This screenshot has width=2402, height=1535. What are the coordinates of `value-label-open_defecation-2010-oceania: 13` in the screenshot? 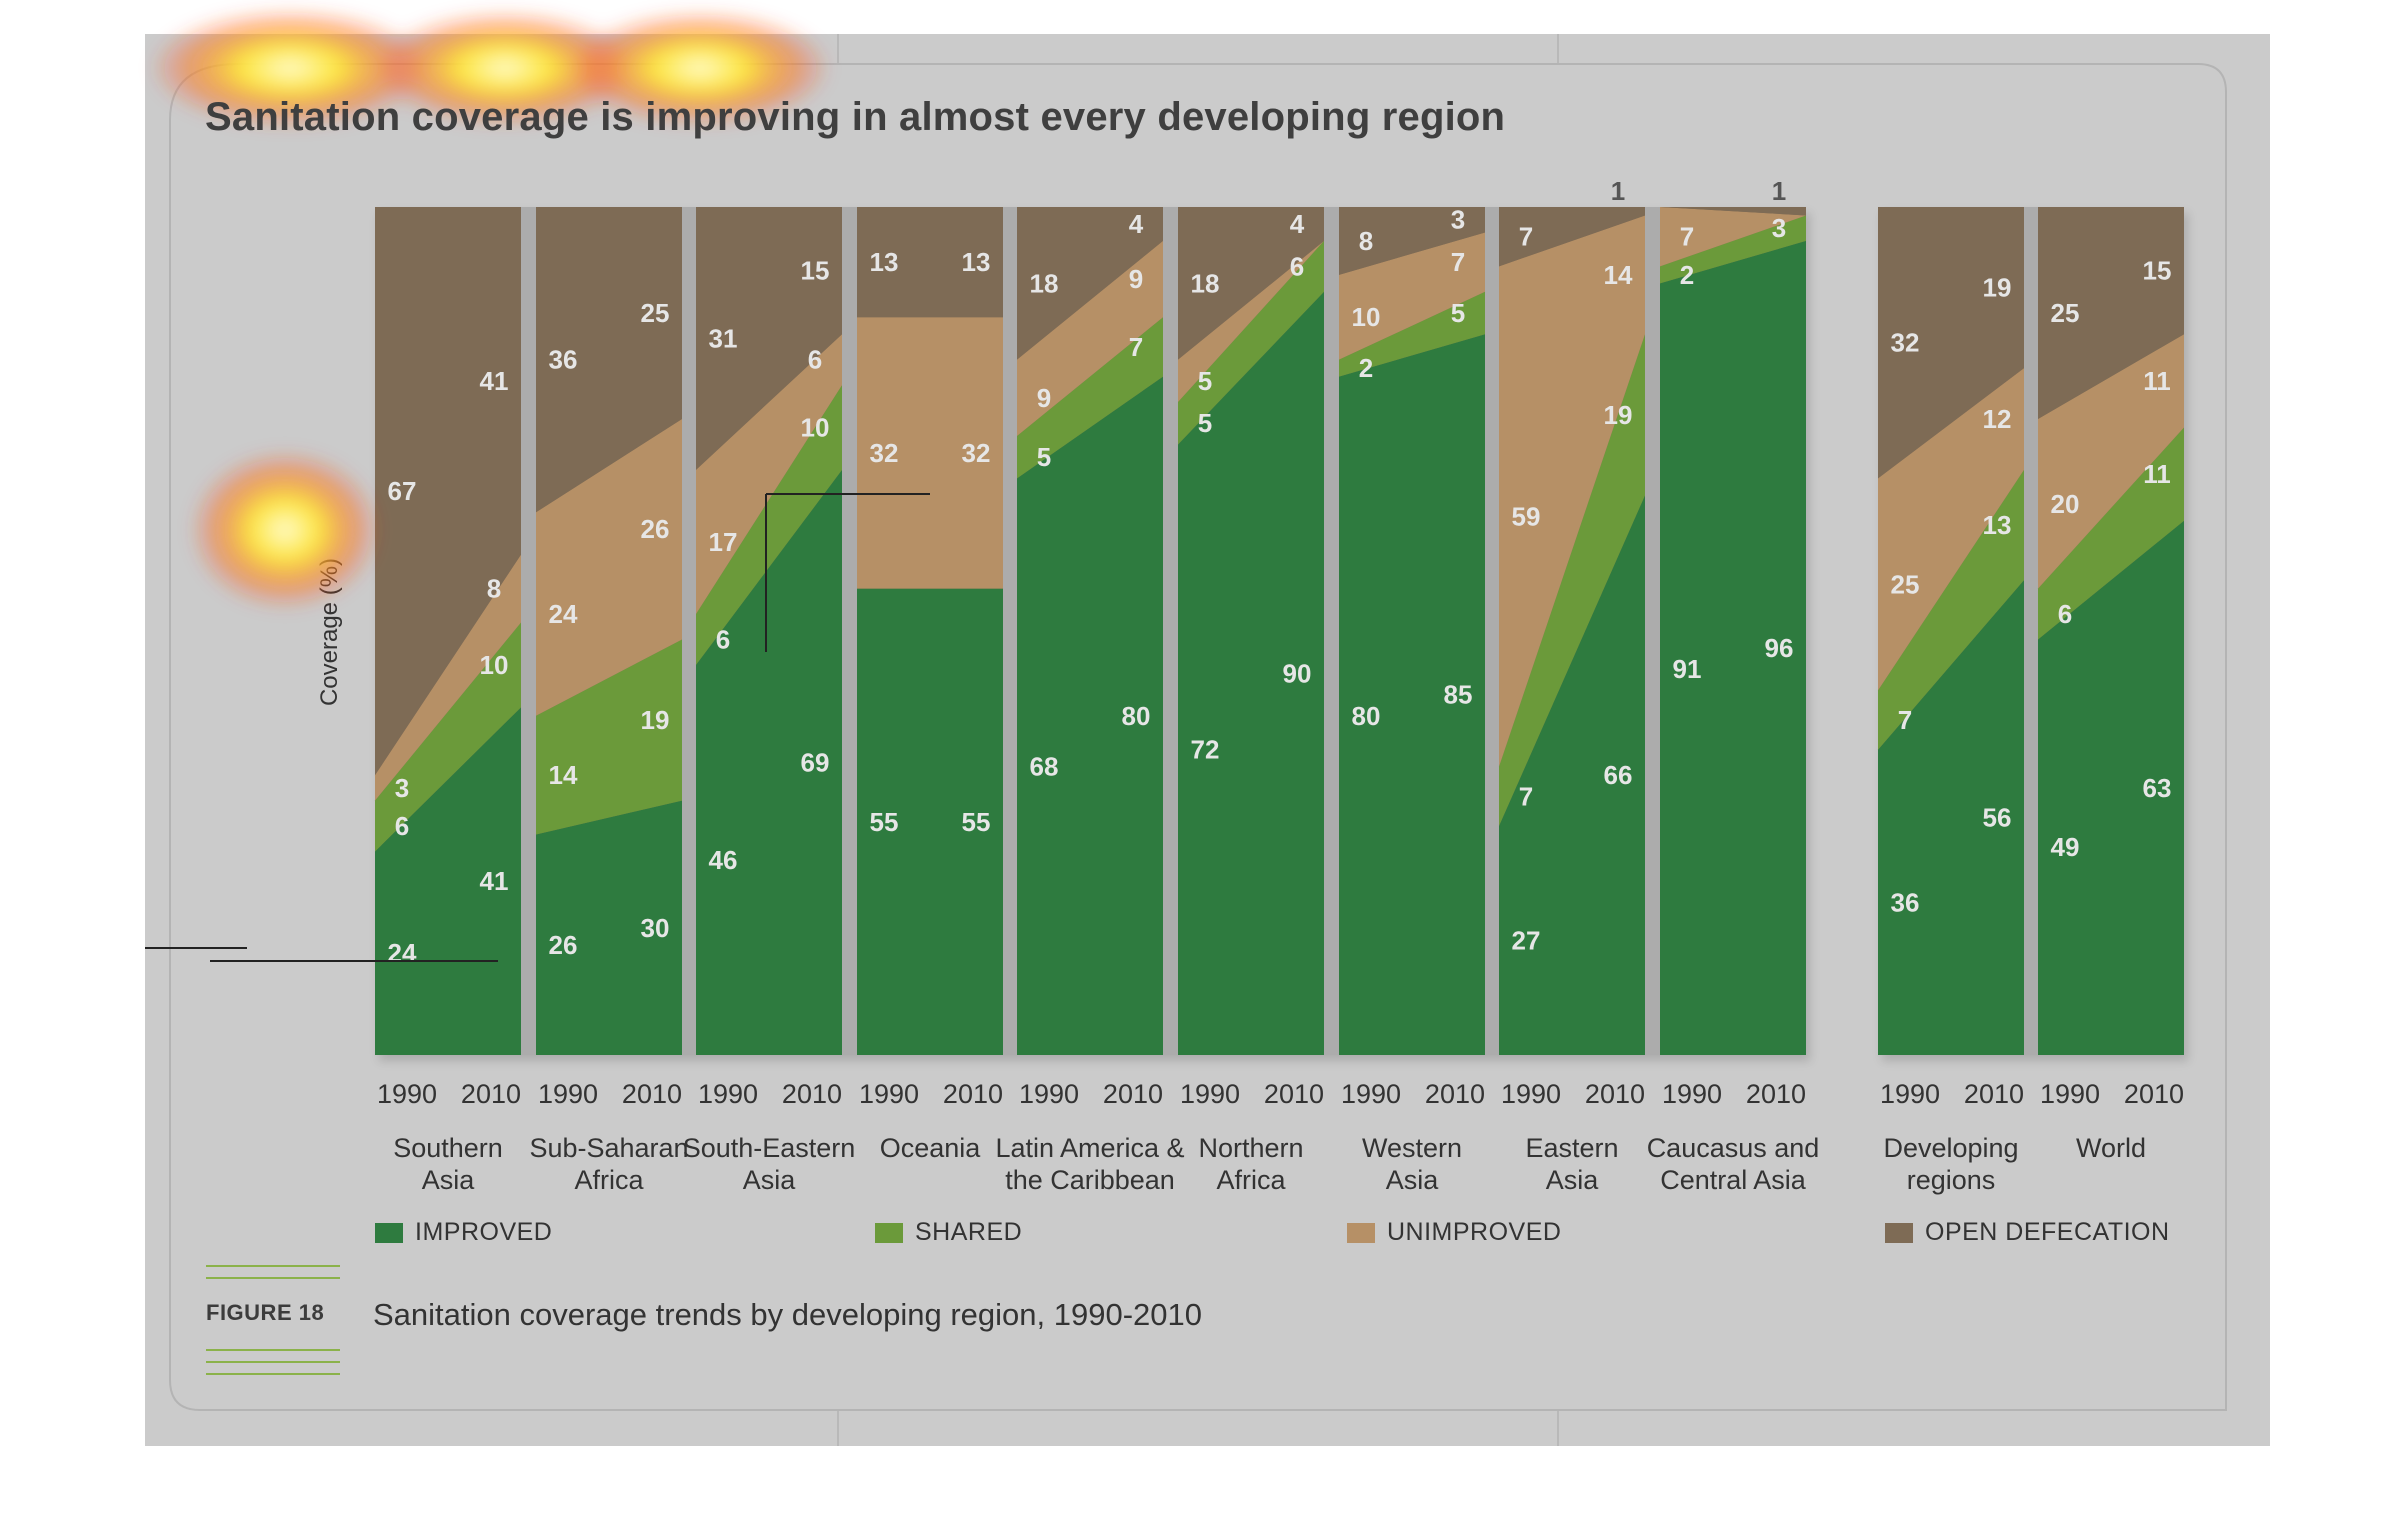 It's located at (976, 262).